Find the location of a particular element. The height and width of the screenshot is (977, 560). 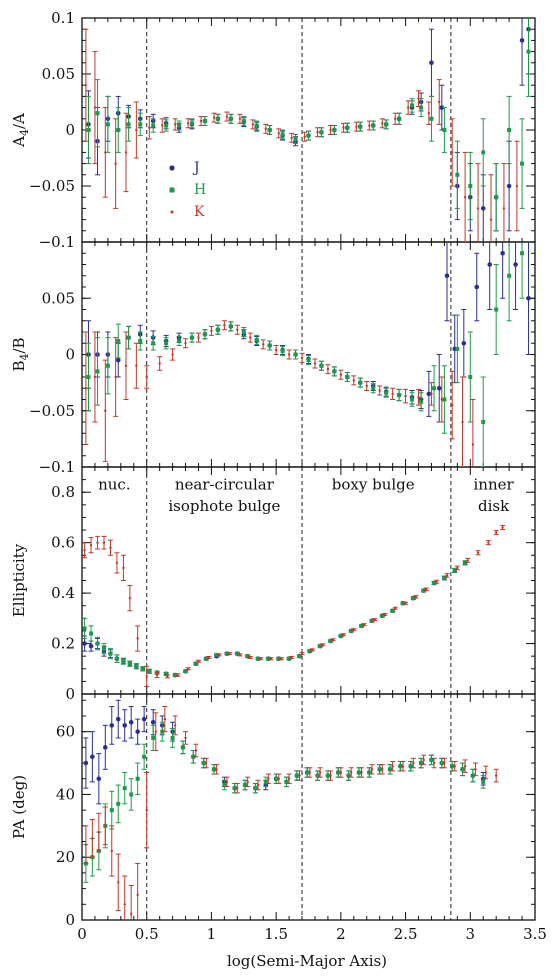

y-tick-label: 0.6 is located at coordinates (63, 543).